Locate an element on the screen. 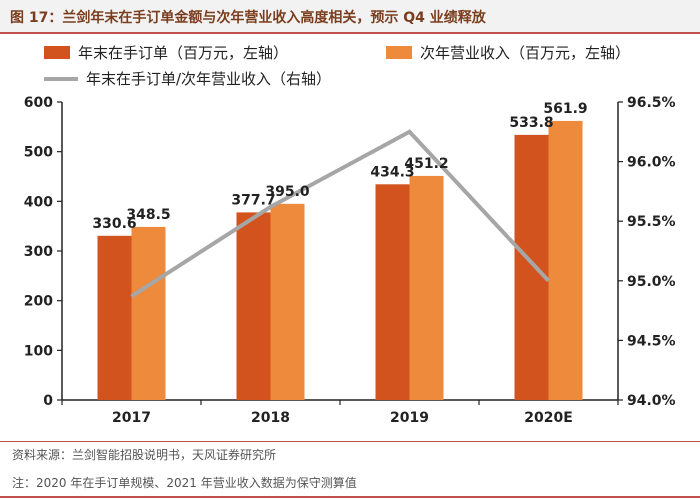  data-label-revenue: 395.0 is located at coordinates (287, 192).